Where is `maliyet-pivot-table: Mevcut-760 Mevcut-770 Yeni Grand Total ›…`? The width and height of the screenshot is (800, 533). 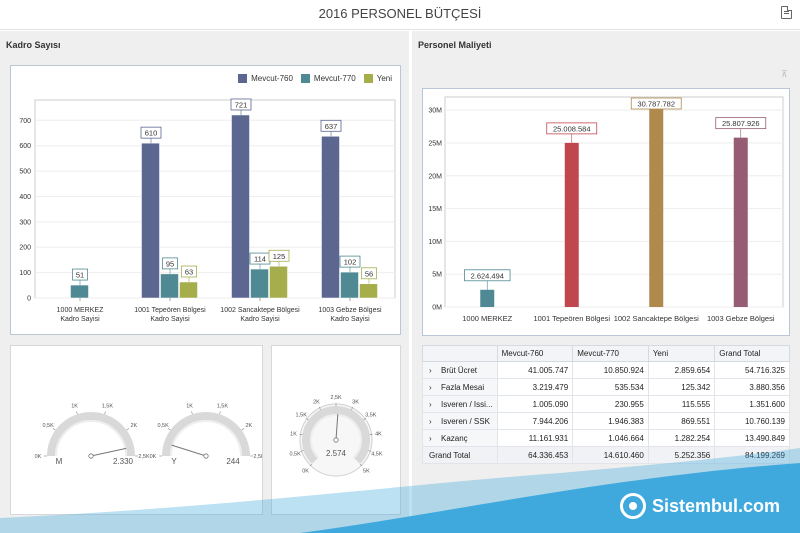 maliyet-pivot-table: Mevcut-760 Mevcut-770 Yeni Grand Total ›… is located at coordinates (606, 404).